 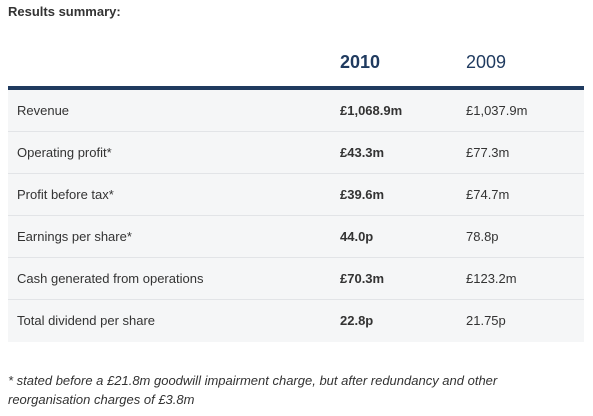 What do you see at coordinates (64, 11) in the screenshot?
I see `page-title: Results summary:` at bounding box center [64, 11].